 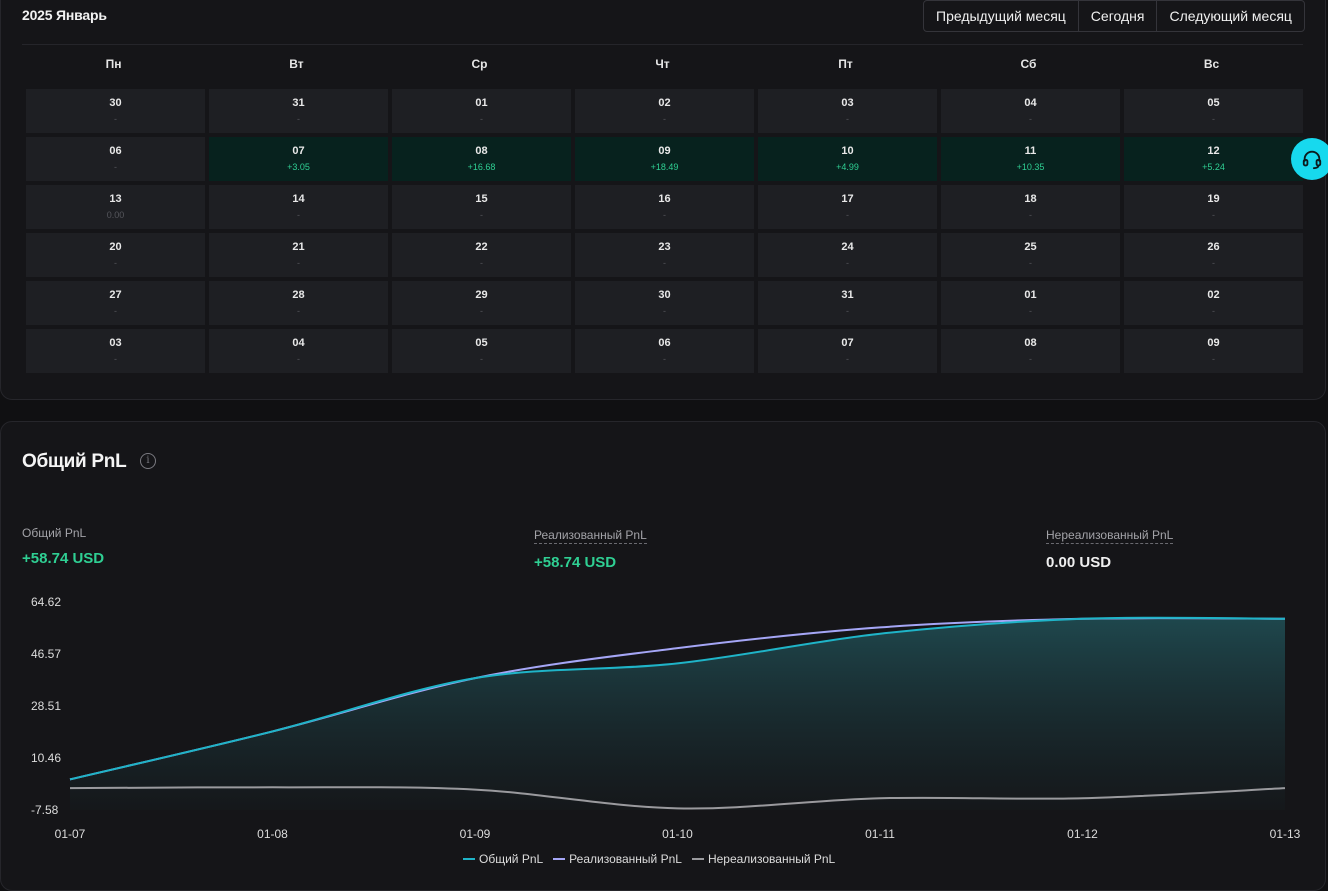 What do you see at coordinates (1213, 151) in the screenshot?
I see `day-number: 12` at bounding box center [1213, 151].